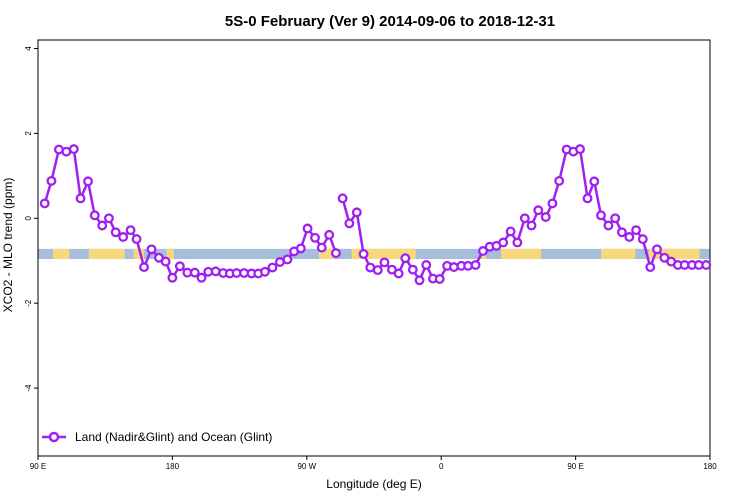 The height and width of the screenshot is (500, 750). Describe the element at coordinates (441, 466) in the screenshot. I see `x-tick-label: 0` at that location.